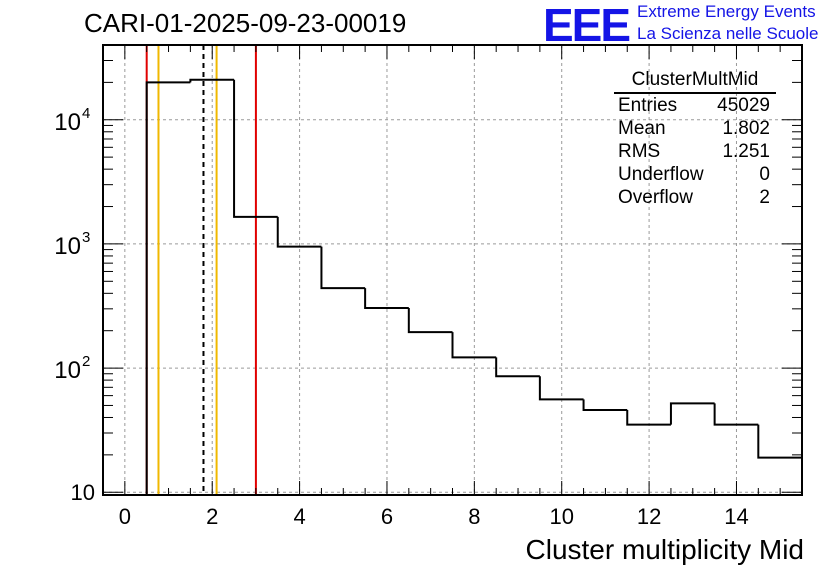 The width and height of the screenshot is (836, 572). What do you see at coordinates (746, 128) in the screenshot?
I see `stats-value: 1.802` at bounding box center [746, 128].